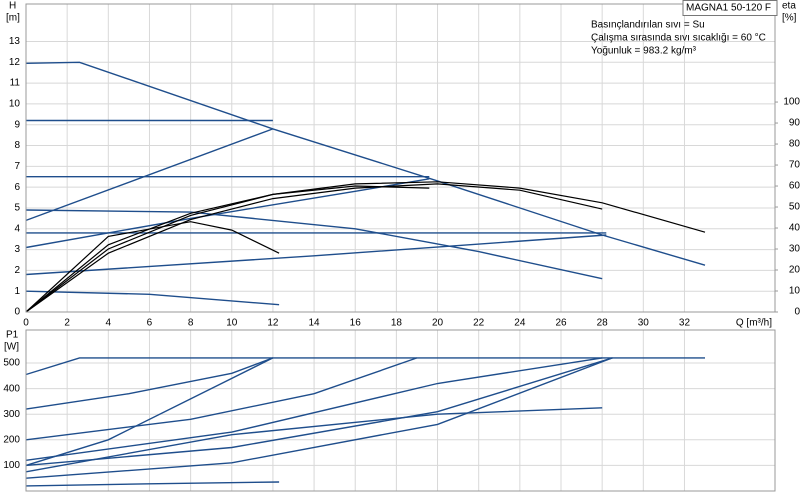 The width and height of the screenshot is (803, 500). I want to click on y-tick-label: 7, so click(17, 166).